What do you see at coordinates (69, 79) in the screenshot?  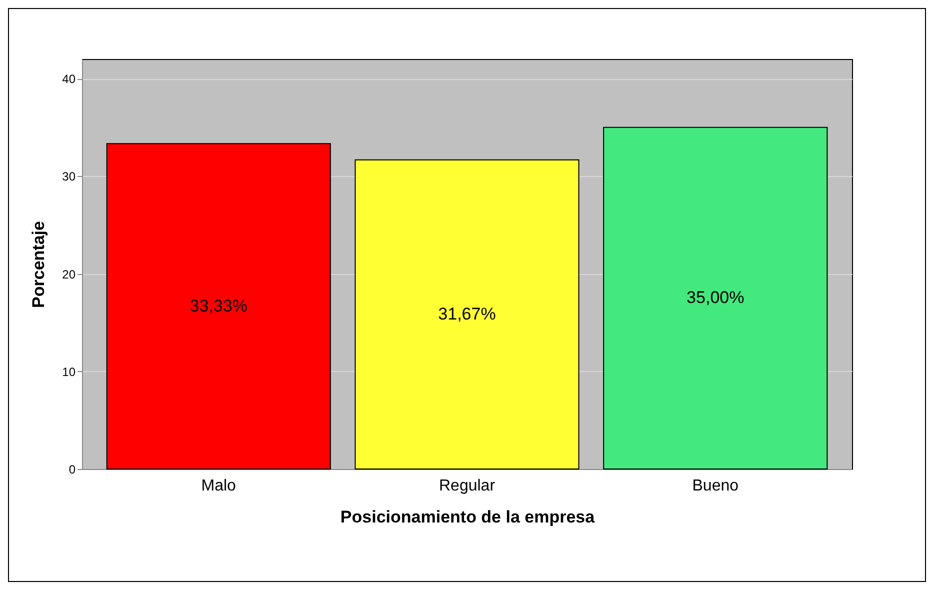 I see `y-tick-label: 40` at bounding box center [69, 79].